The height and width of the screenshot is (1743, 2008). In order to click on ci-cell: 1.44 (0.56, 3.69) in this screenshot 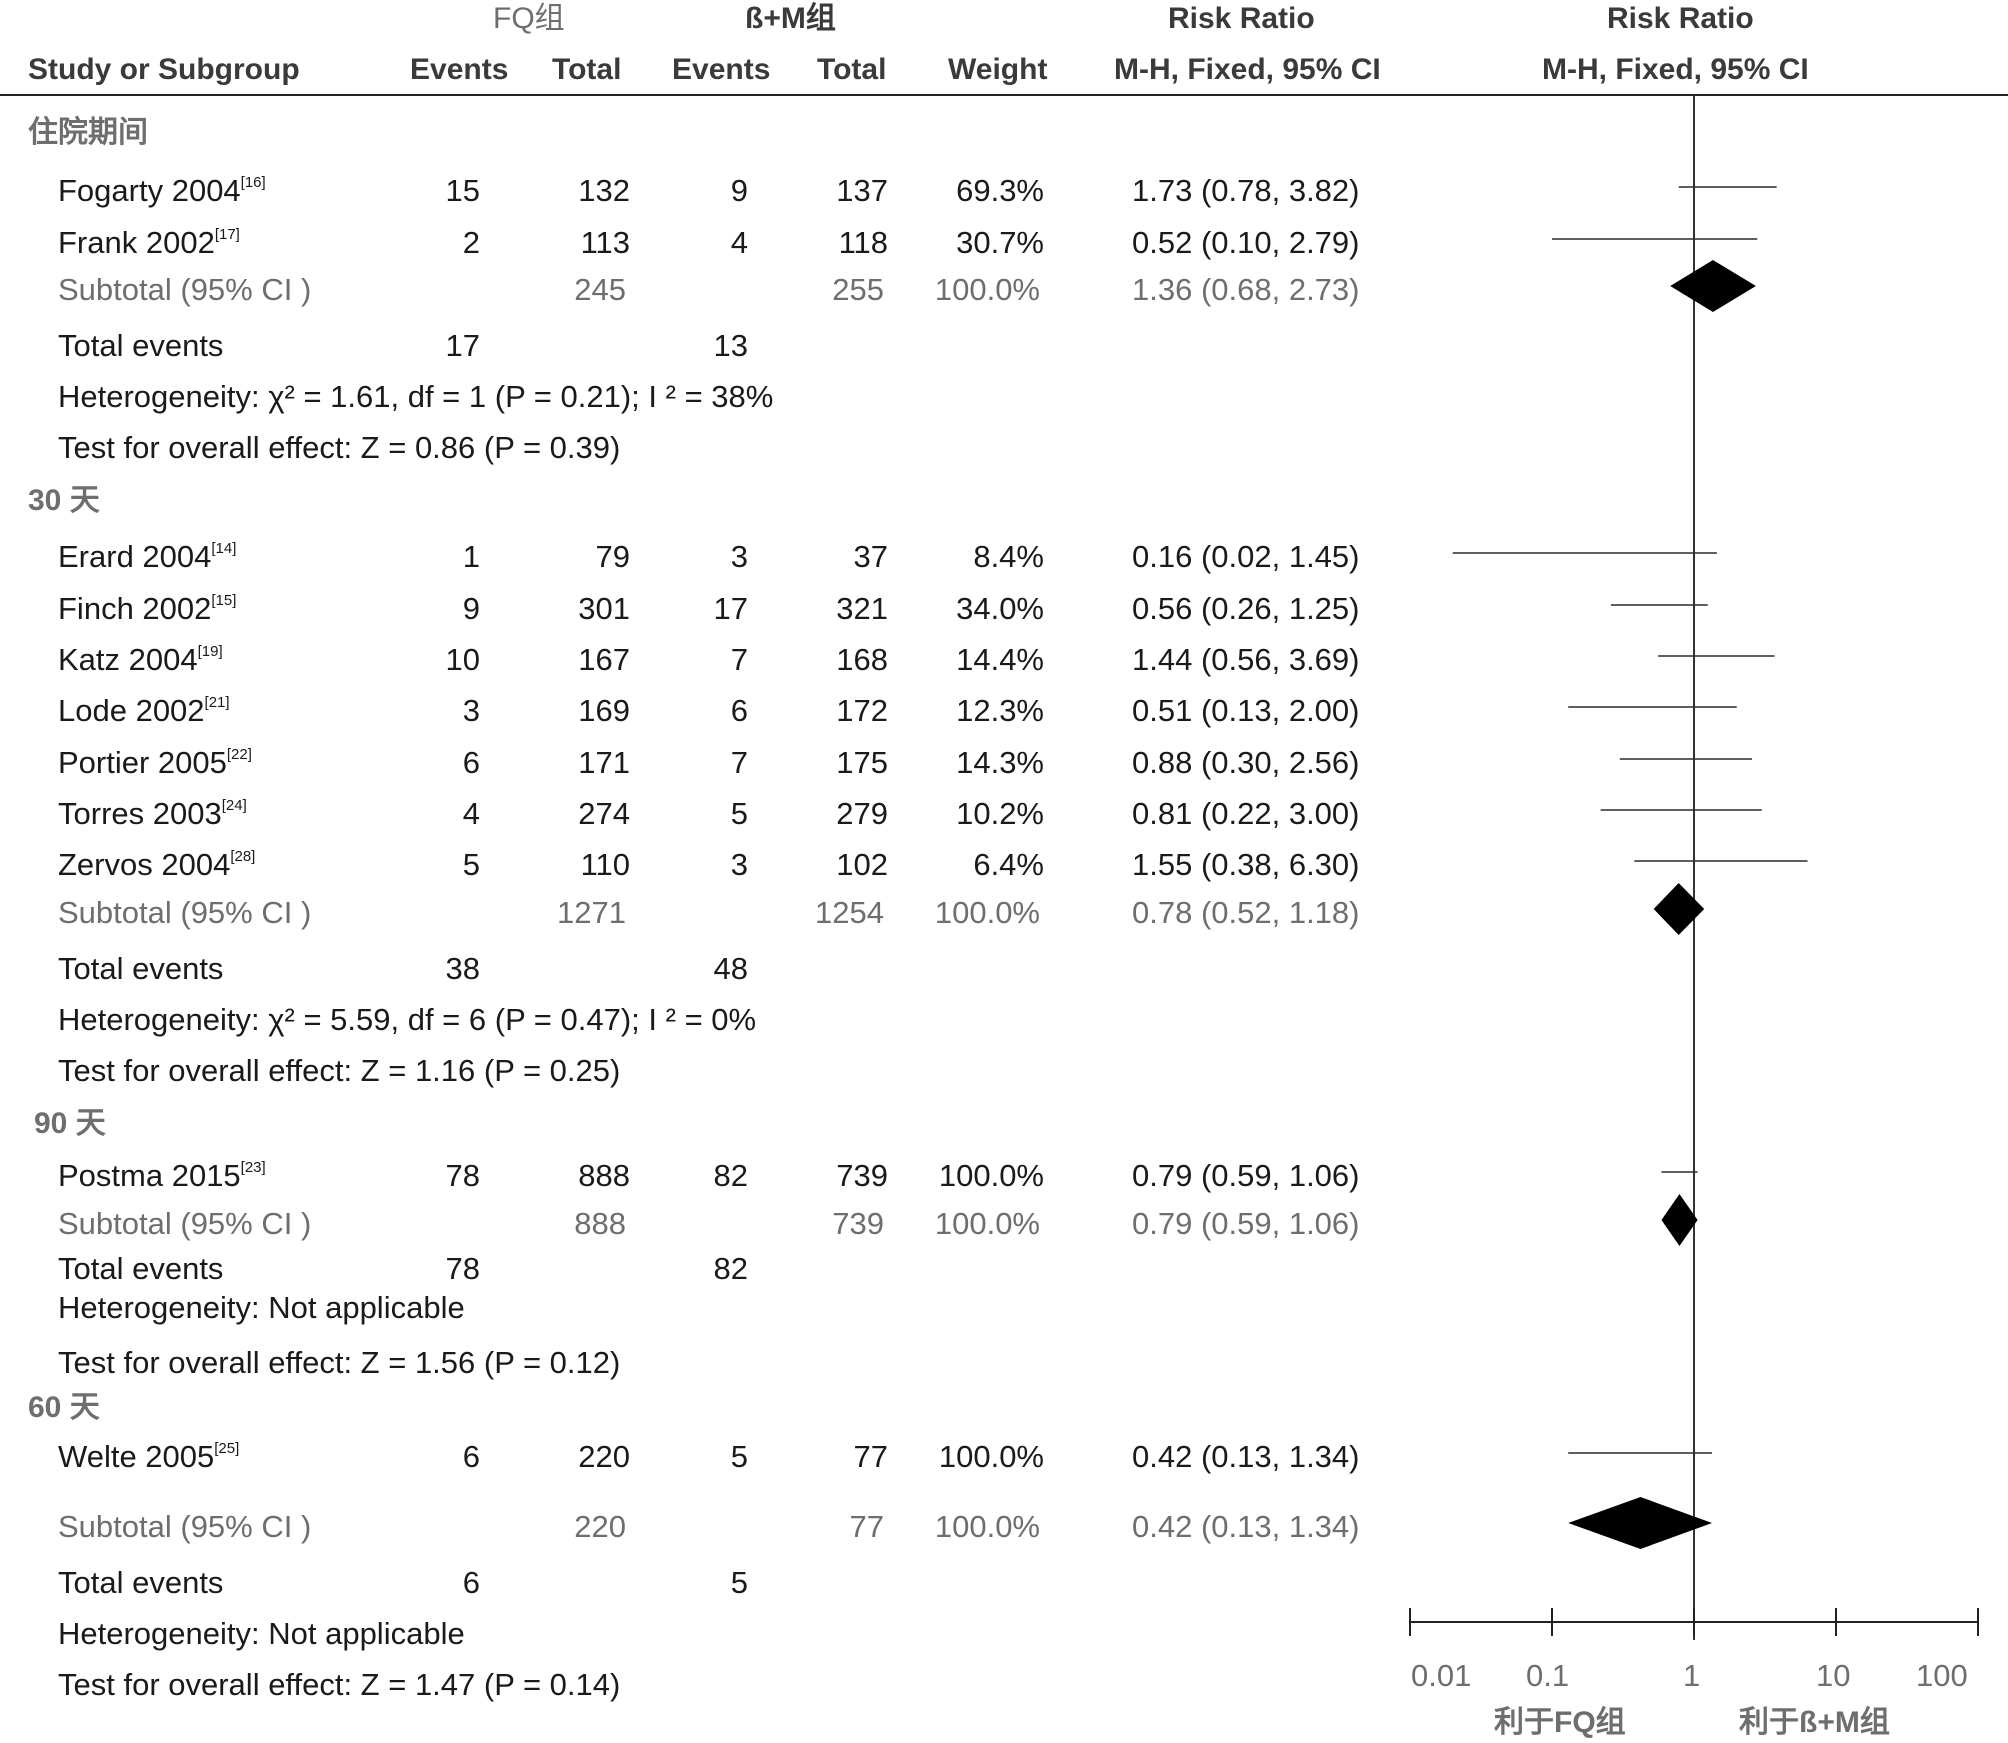, I will do `click(1246, 659)`.